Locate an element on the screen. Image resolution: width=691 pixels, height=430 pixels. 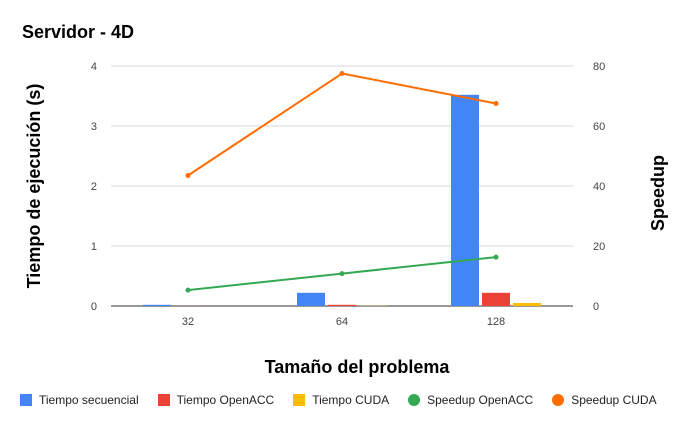
y-tick-label: 4 is located at coordinates (94, 67).